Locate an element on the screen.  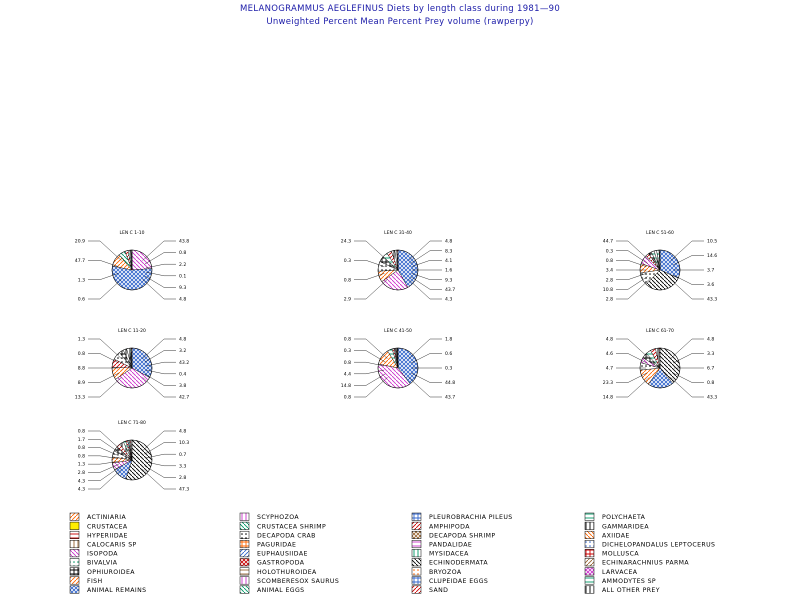
slice-data-label: 43.8 is located at coordinates (184, 242).